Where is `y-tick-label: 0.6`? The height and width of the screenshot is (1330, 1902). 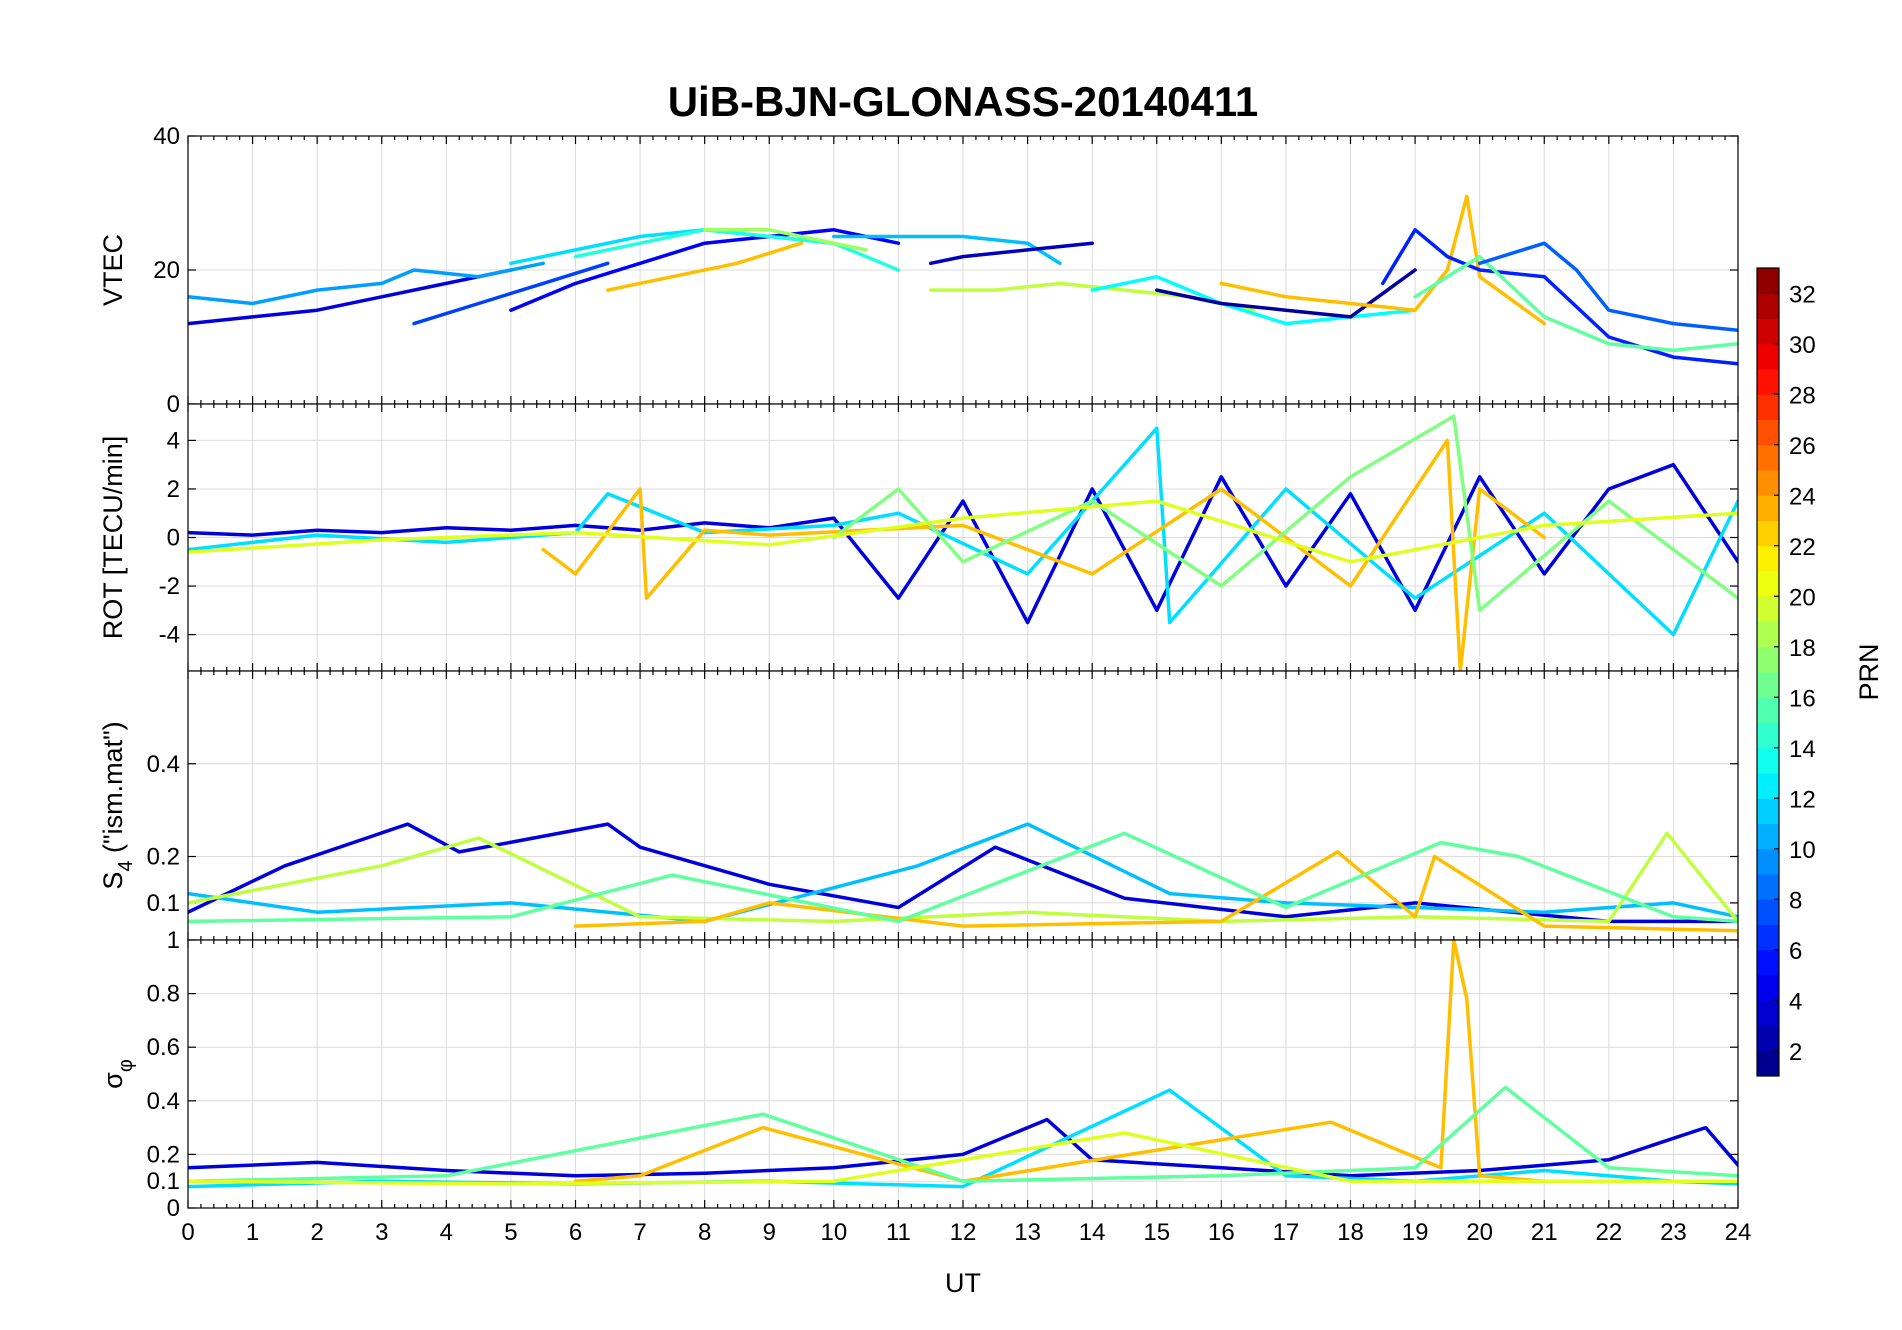 y-tick-label: 0.6 is located at coordinates (163, 1047).